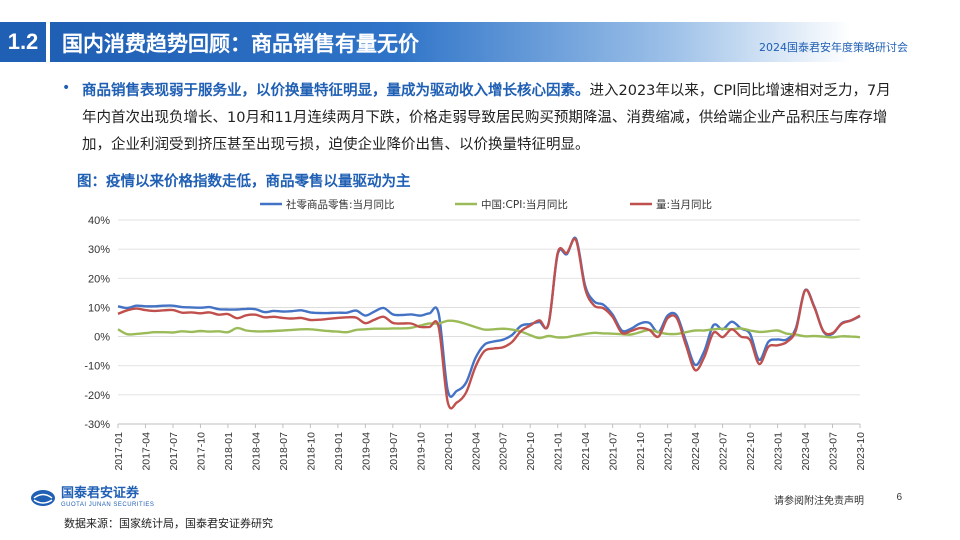 This screenshot has height=540, width=960. Describe the element at coordinates (99, 279) in the screenshot. I see `y-tick-label: 20%` at that location.